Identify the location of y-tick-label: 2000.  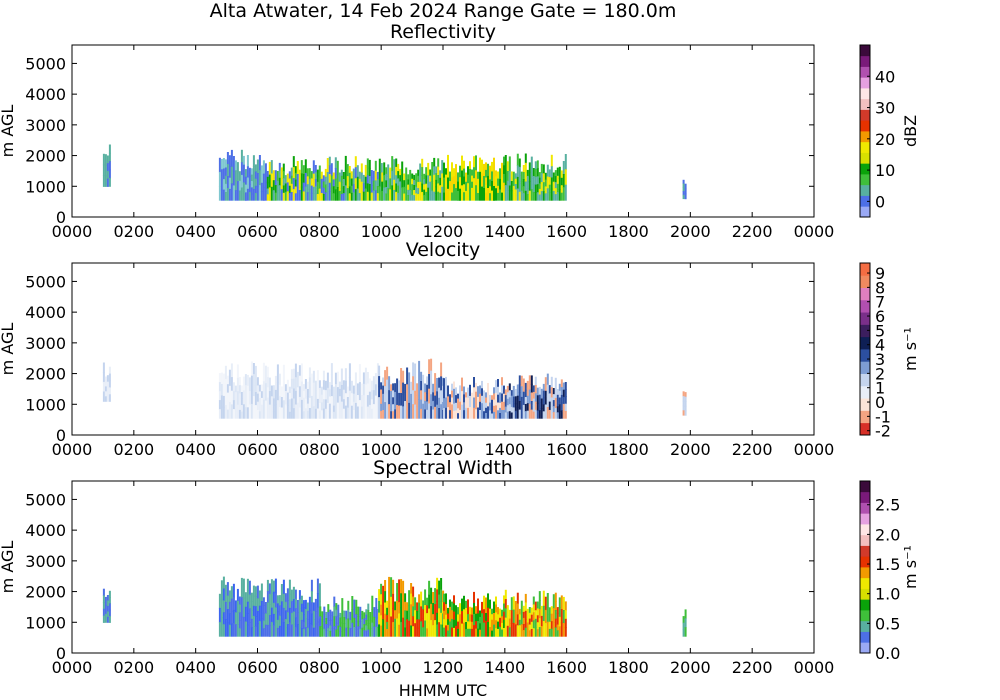
(45, 156).